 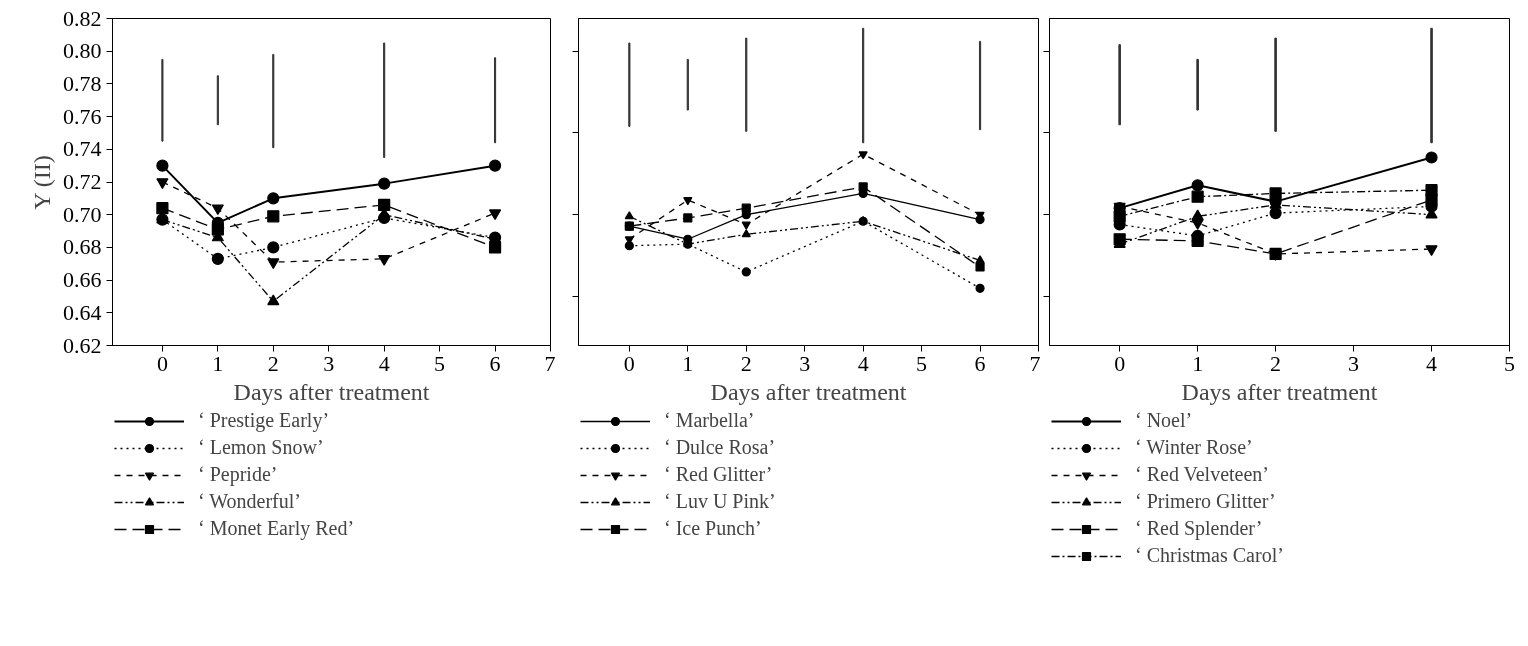 I want to click on legend-label: ‘ Wonderful’, so click(x=249, y=501).